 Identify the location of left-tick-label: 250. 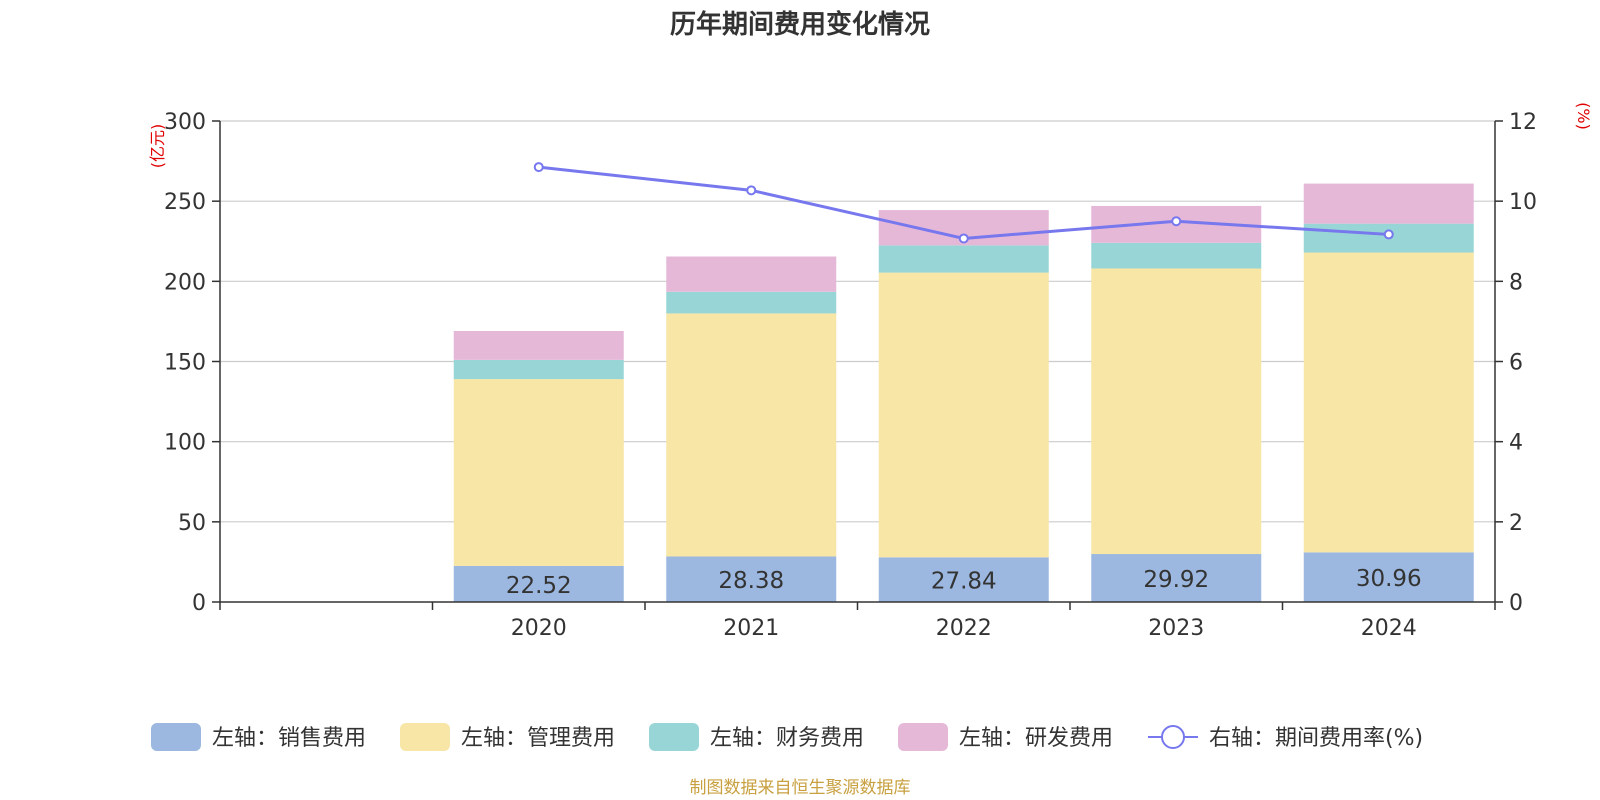
(185, 202).